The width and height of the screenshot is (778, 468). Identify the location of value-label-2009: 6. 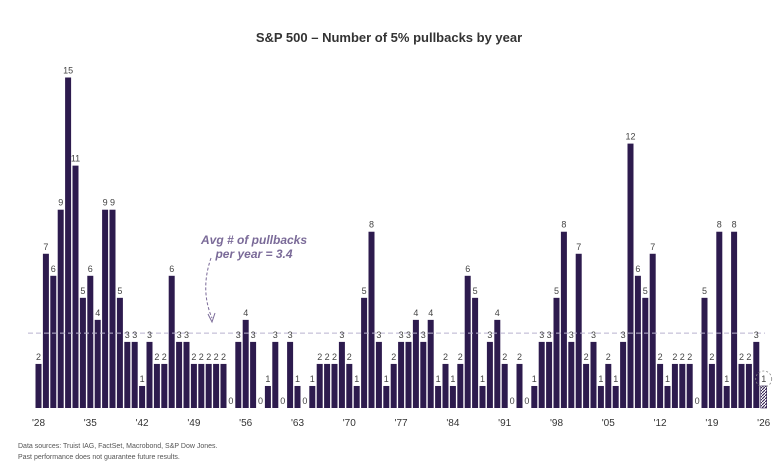
(637, 269).